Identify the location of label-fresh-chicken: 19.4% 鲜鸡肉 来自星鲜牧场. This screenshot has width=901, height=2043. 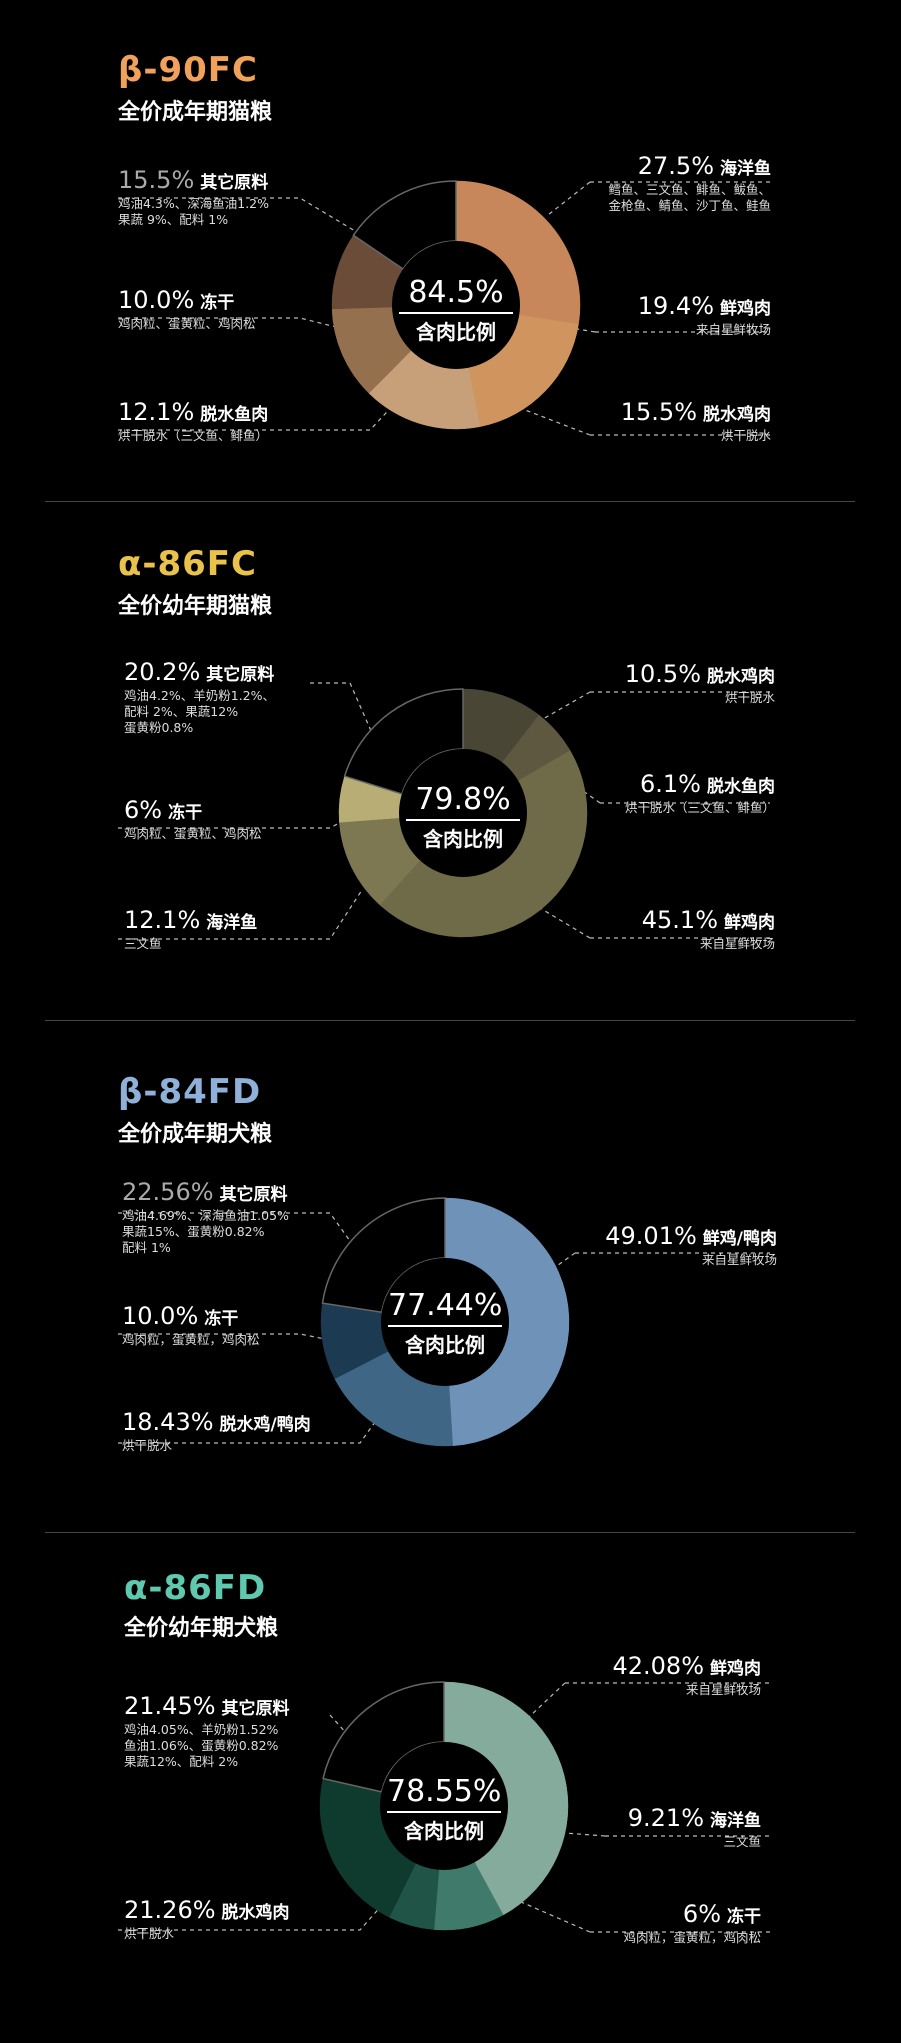
(704, 315).